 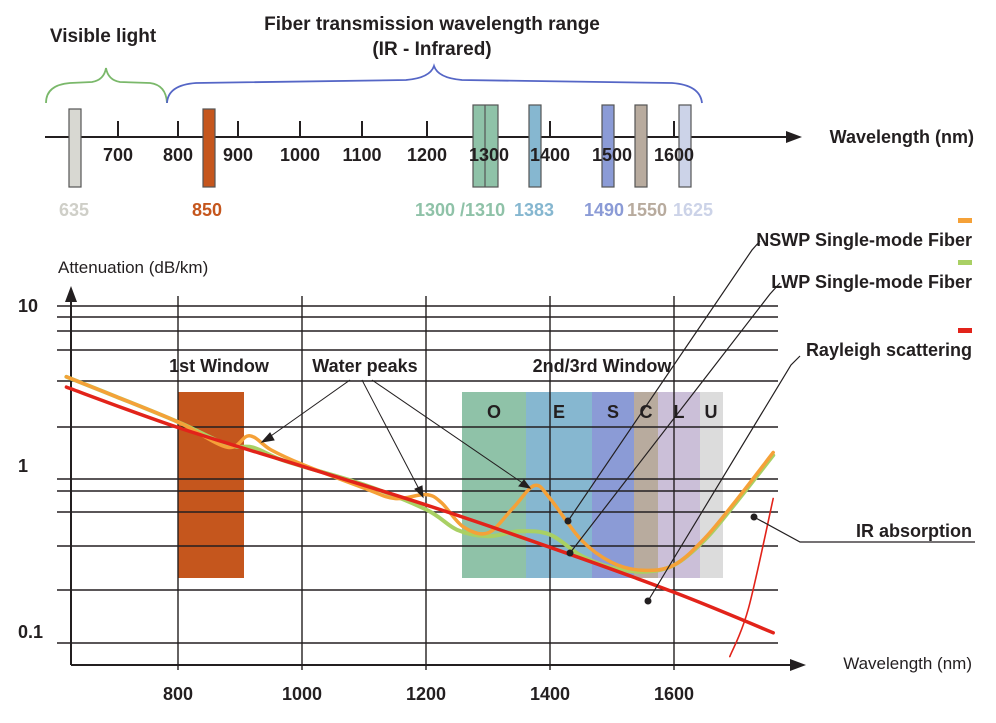 What do you see at coordinates (431, 49) in the screenshot?
I see `fiber-range-sublabel: (IR - Infrared)` at bounding box center [431, 49].